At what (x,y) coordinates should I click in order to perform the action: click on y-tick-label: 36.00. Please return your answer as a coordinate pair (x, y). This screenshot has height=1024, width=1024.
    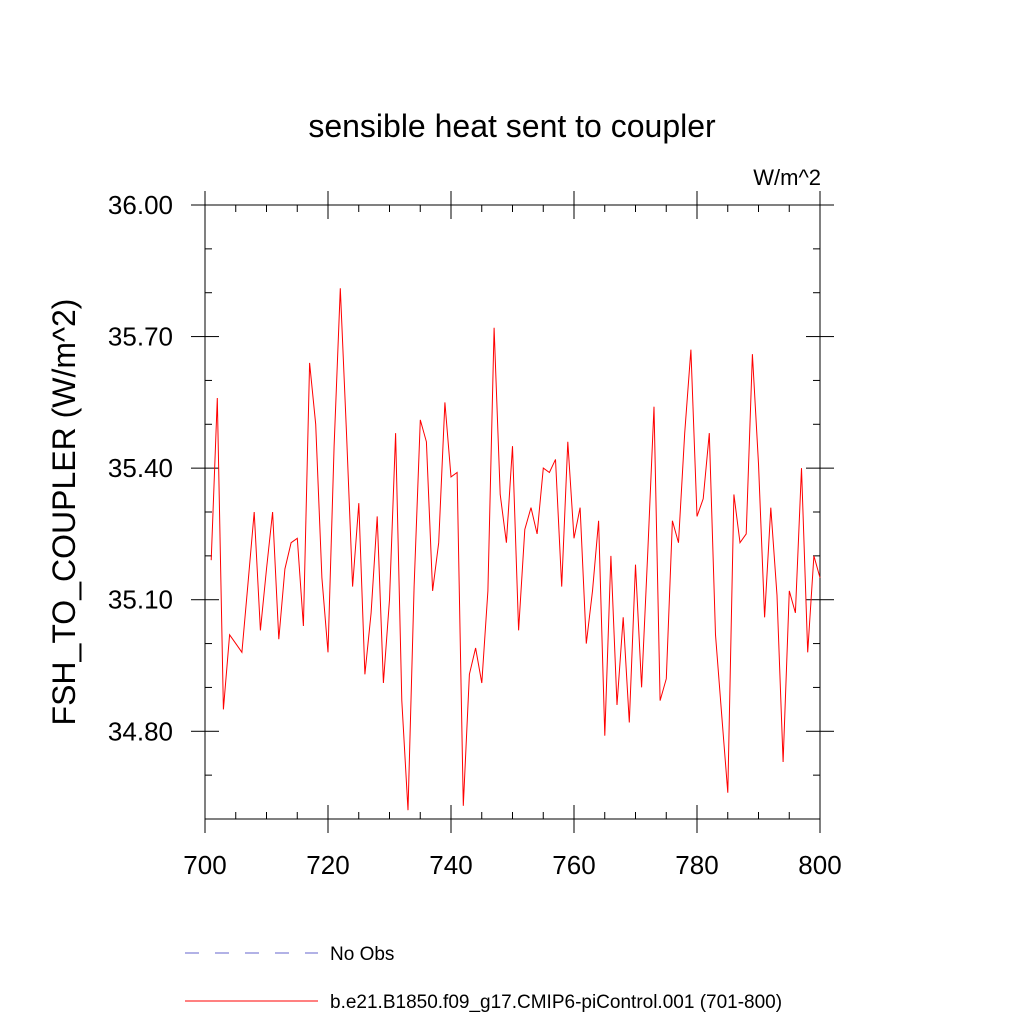
    Looking at the image, I should click on (140, 205).